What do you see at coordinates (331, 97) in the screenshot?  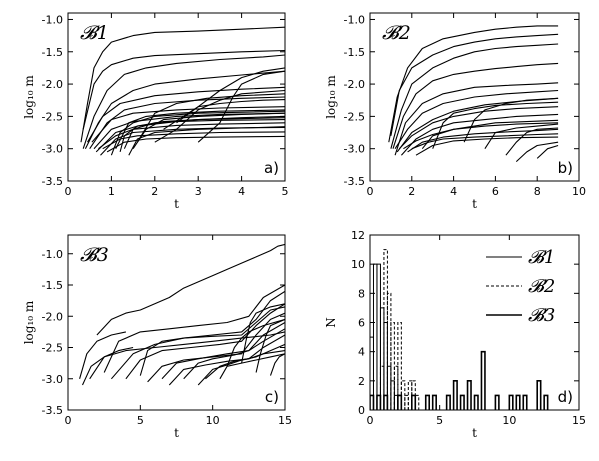 I see `y-axis-label: log₁₀ m` at bounding box center [331, 97].